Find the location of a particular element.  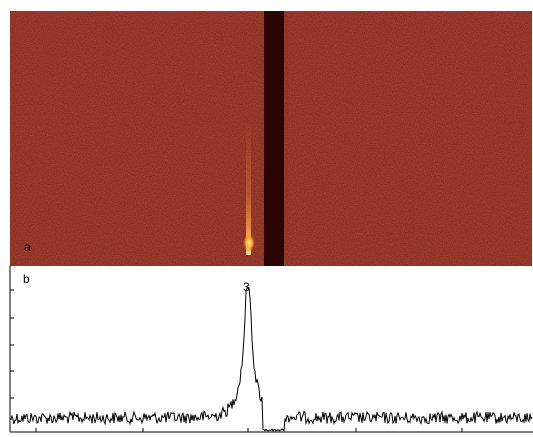

hotspot is located at coordinates (249, 243).